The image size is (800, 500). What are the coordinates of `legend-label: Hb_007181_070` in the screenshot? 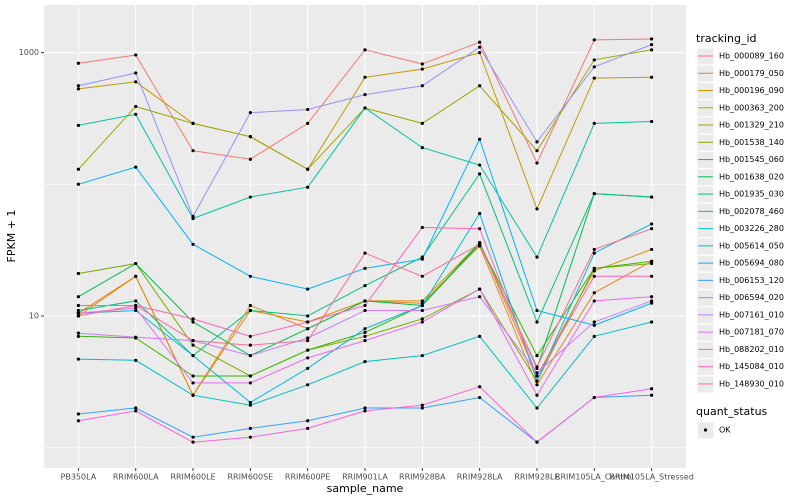 It's located at (751, 332).